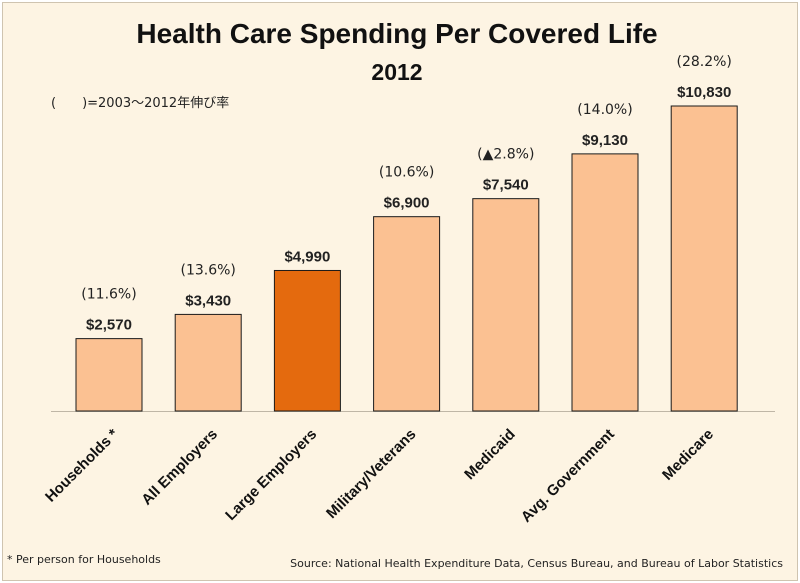 Image resolution: width=800 pixels, height=583 pixels. I want to click on growth-label: (10.6%), so click(406, 173).